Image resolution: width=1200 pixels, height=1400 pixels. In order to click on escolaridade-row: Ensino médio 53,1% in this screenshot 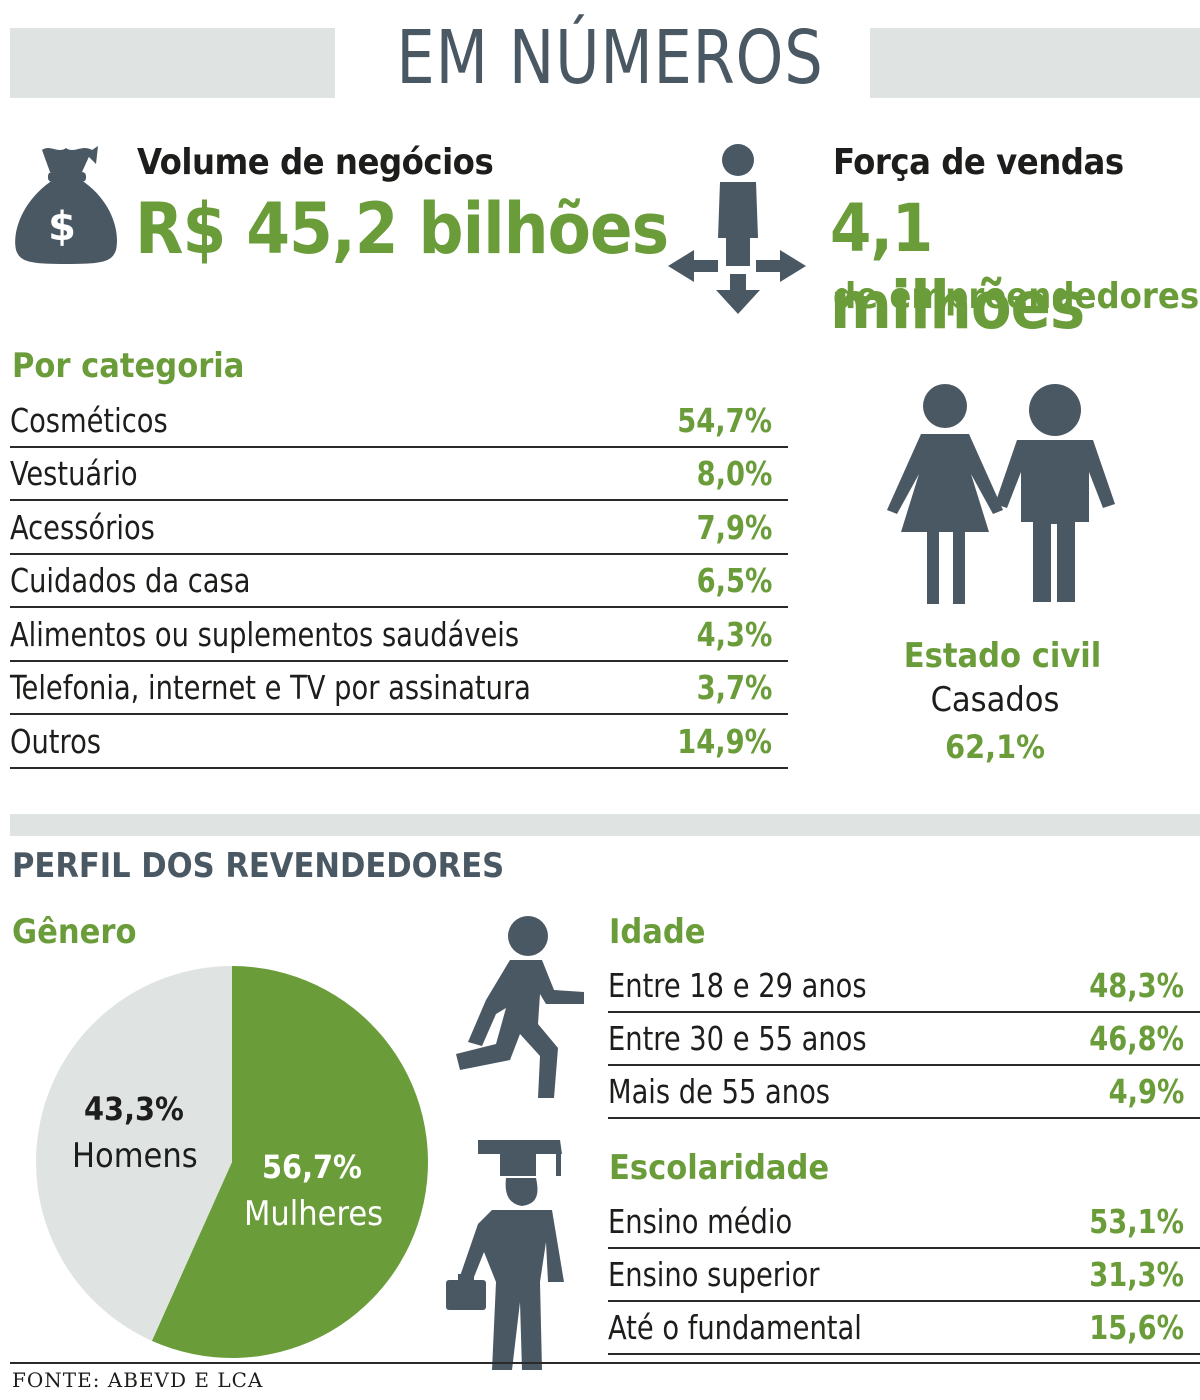, I will do `click(904, 1221)`.